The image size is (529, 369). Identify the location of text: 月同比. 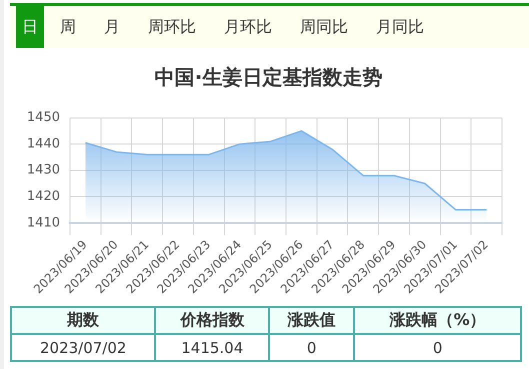
(400, 27).